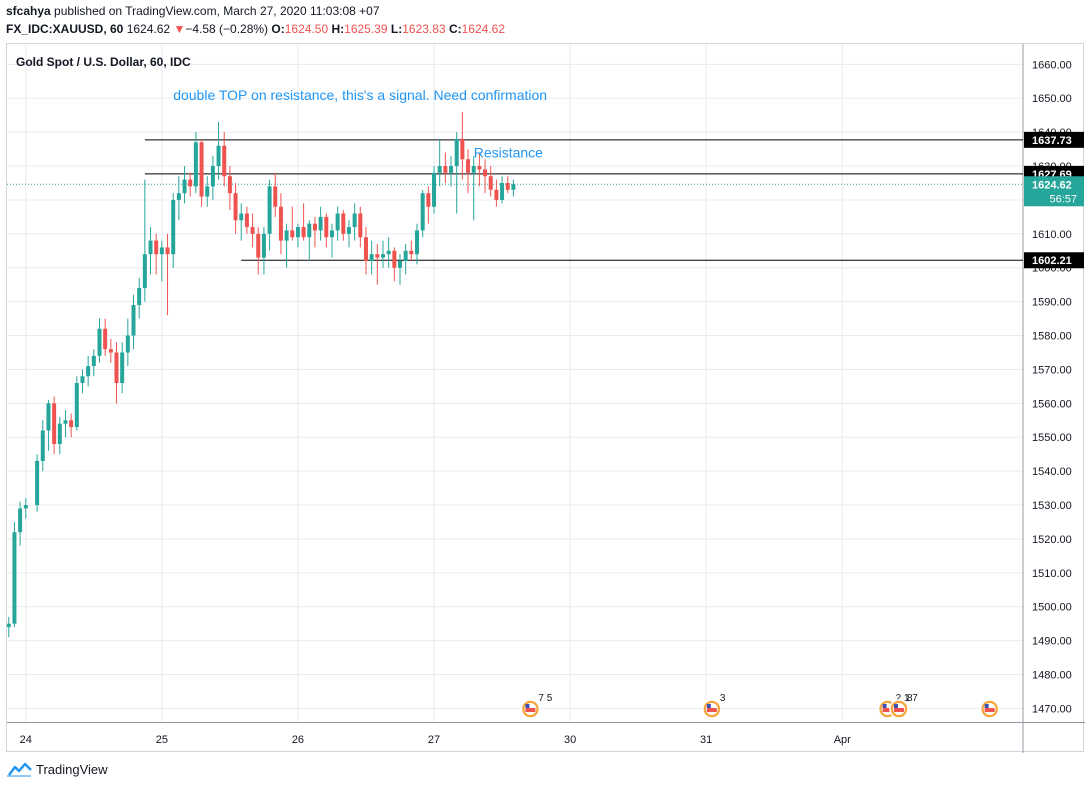 The height and width of the screenshot is (788, 1090). Describe the element at coordinates (1052, 709) in the screenshot. I see `y-tick-label: 1470.00` at that location.